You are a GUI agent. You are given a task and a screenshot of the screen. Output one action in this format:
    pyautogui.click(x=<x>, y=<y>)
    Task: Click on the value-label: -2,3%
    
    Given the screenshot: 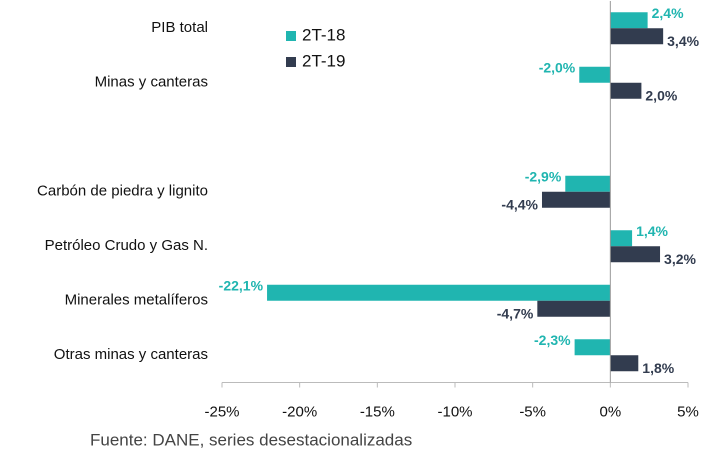 What is the action you would take?
    pyautogui.click(x=552, y=340)
    